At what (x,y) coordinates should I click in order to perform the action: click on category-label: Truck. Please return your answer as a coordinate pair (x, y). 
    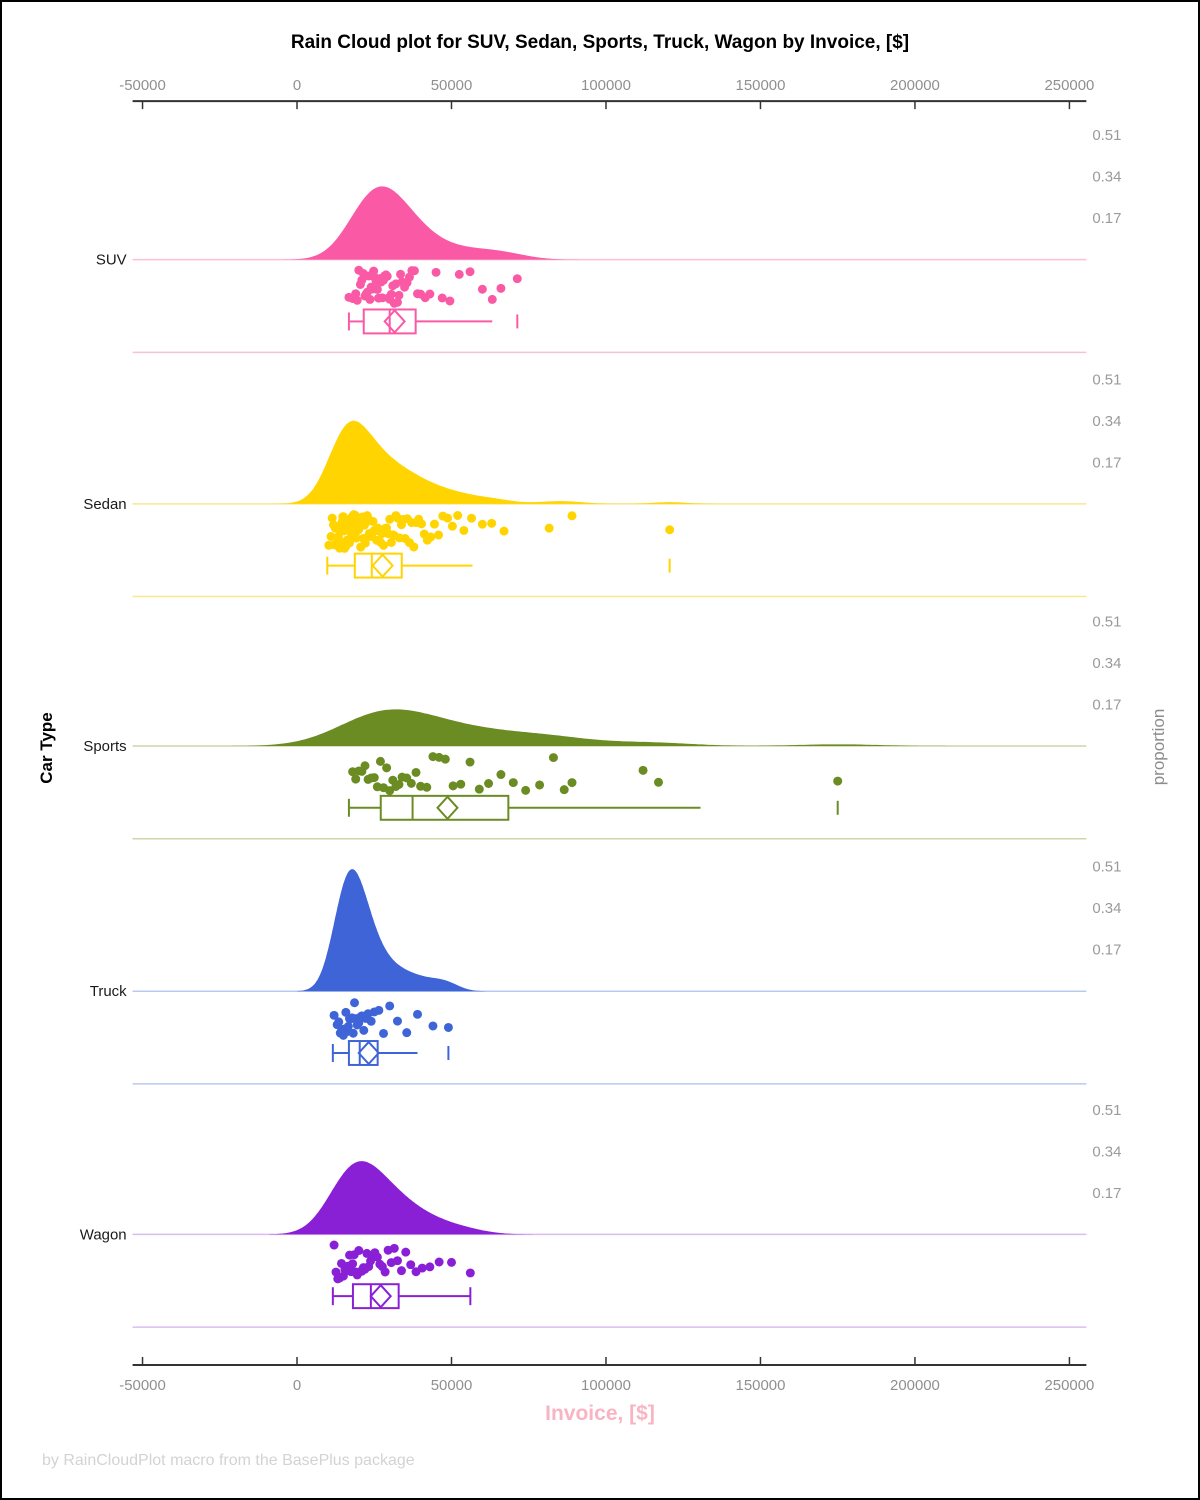
    Looking at the image, I should click on (108, 991).